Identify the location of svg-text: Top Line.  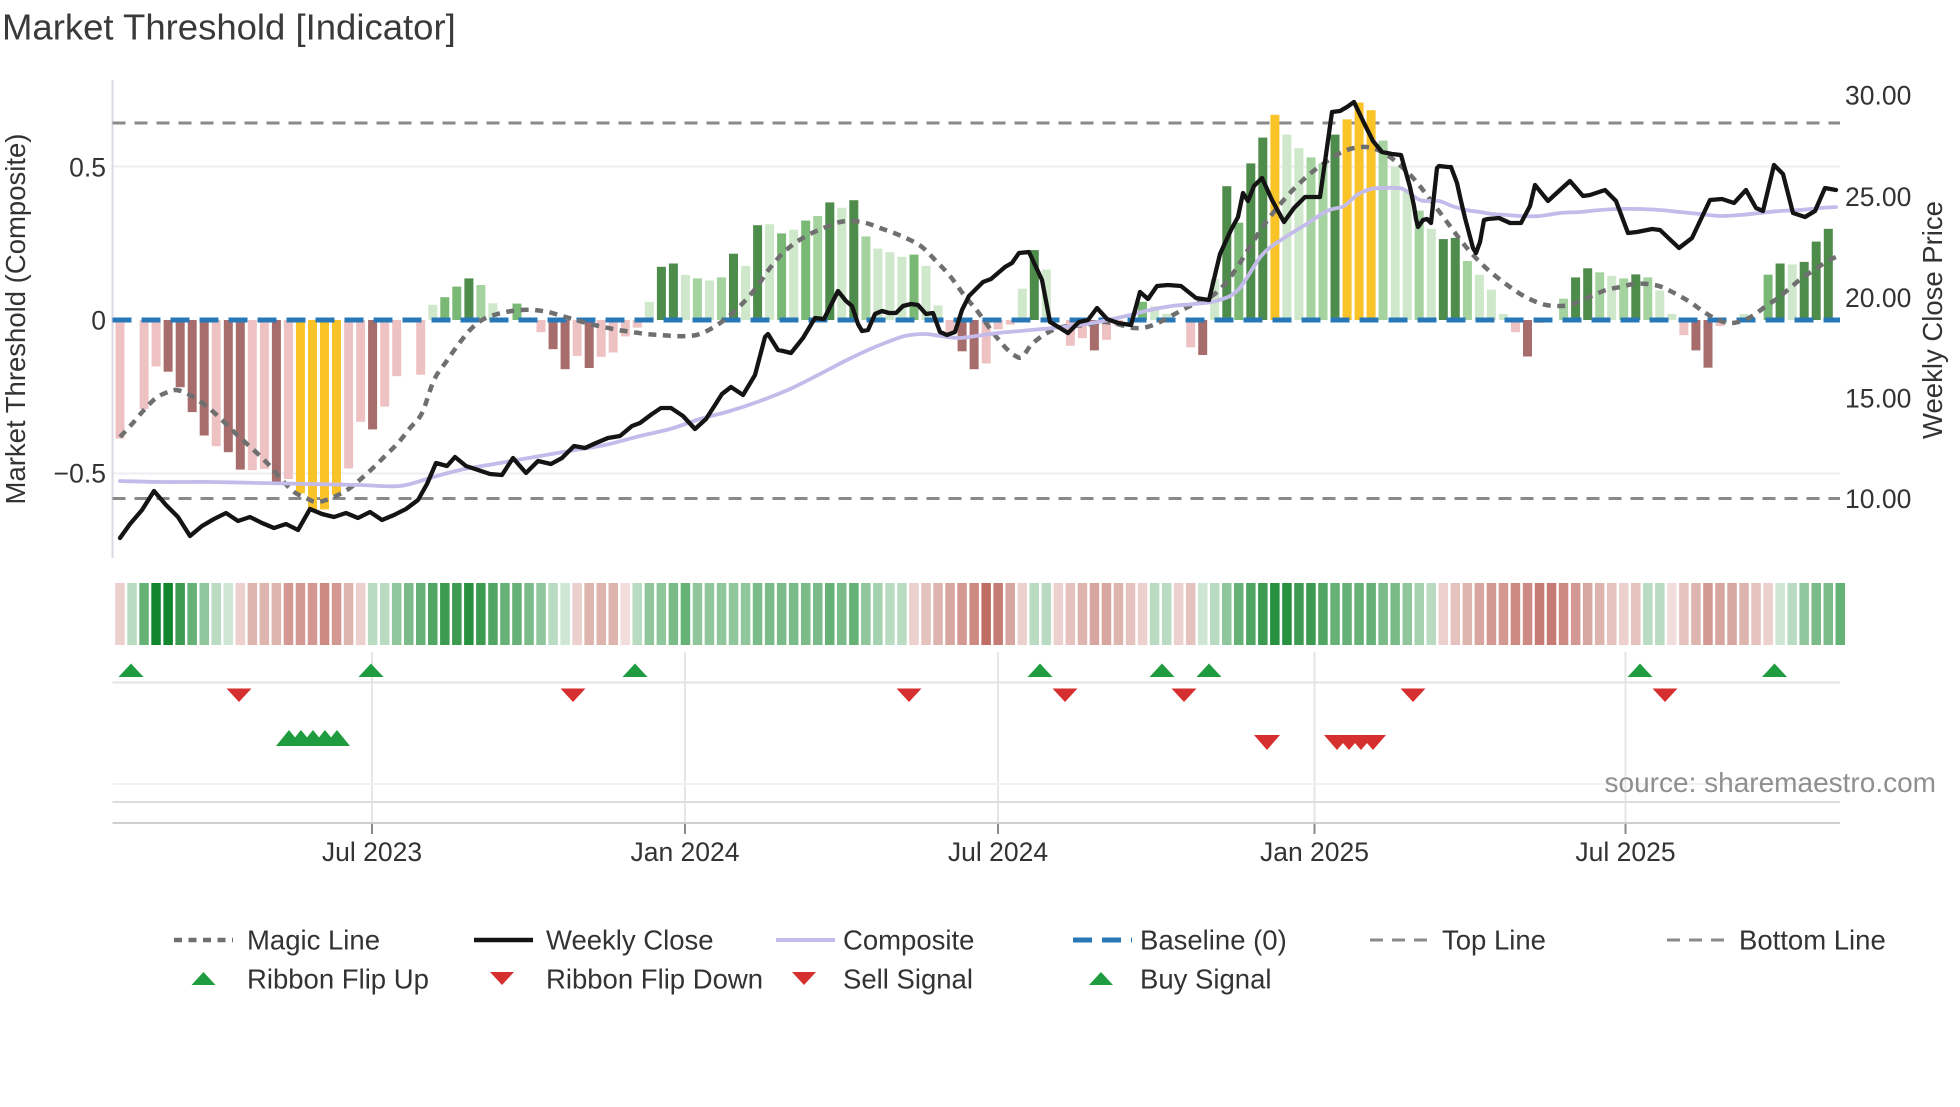
(1494, 940).